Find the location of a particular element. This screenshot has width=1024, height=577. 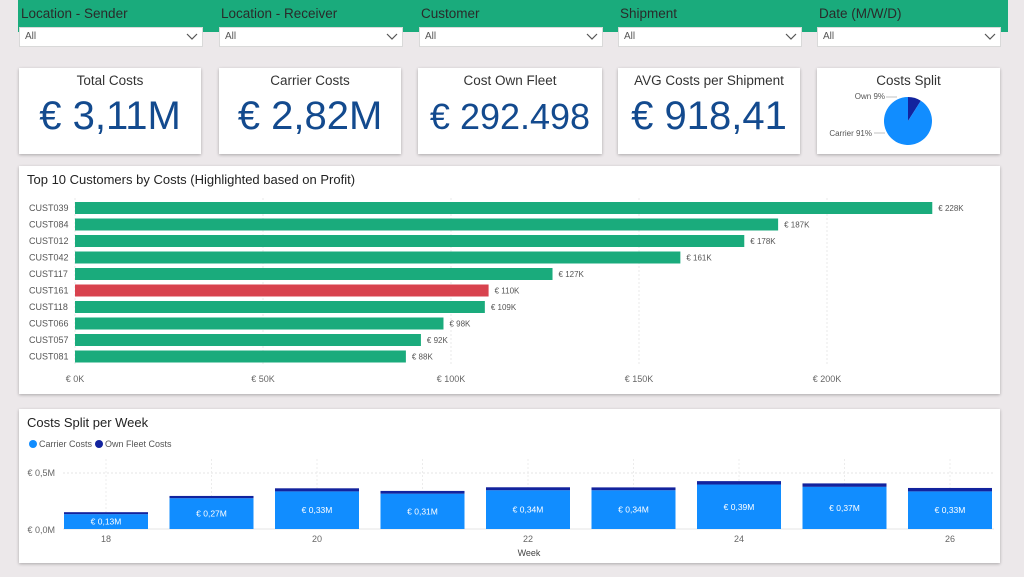

data-label: € 161K is located at coordinates (699, 258).